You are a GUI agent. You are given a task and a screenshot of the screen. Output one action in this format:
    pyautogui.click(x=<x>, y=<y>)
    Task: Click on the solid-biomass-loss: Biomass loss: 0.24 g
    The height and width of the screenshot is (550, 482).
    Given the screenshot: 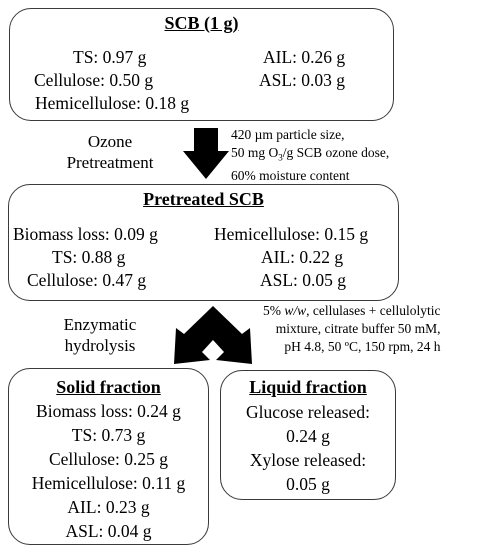 What is the action you would take?
    pyautogui.click(x=108, y=411)
    